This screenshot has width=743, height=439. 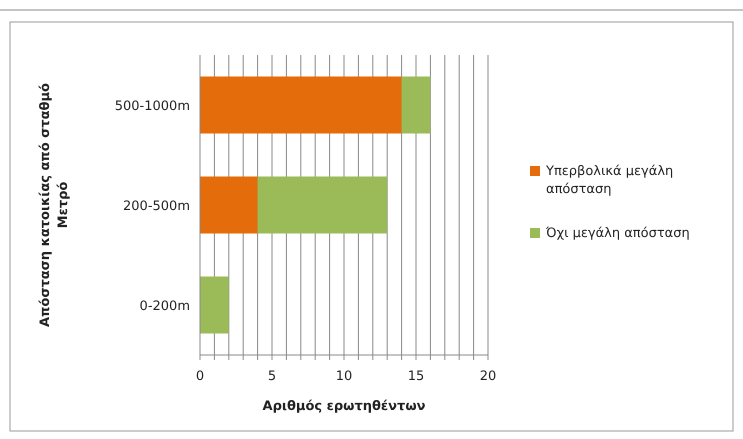 What do you see at coordinates (152, 106) in the screenshot?
I see `y-tick-label: 500-1000m` at bounding box center [152, 106].